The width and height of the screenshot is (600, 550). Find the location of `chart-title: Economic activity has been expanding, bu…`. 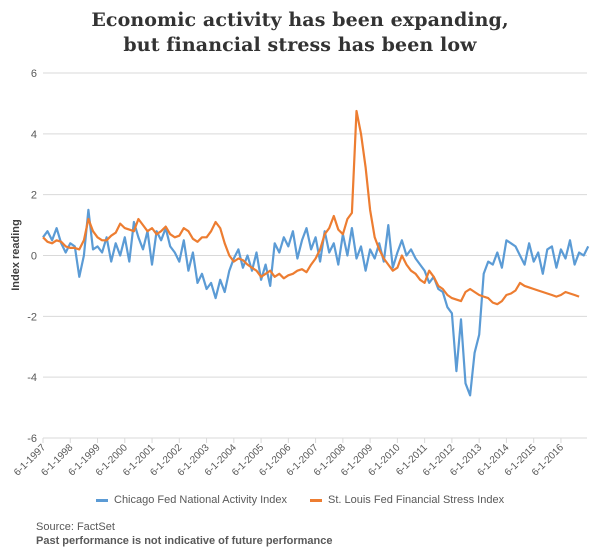

chart-title: Economic activity has been expanding, bu… is located at coordinates (300, 33).